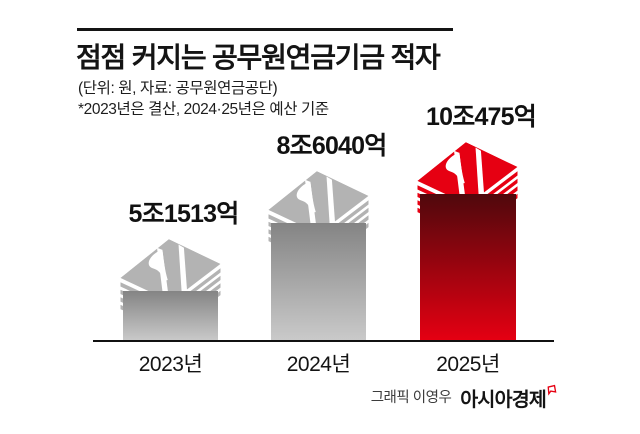 This screenshot has width=640, height=434. What do you see at coordinates (411, 398) in the screenshot?
I see `graphic-credit-label: 그래픽 이영우` at bounding box center [411, 398].